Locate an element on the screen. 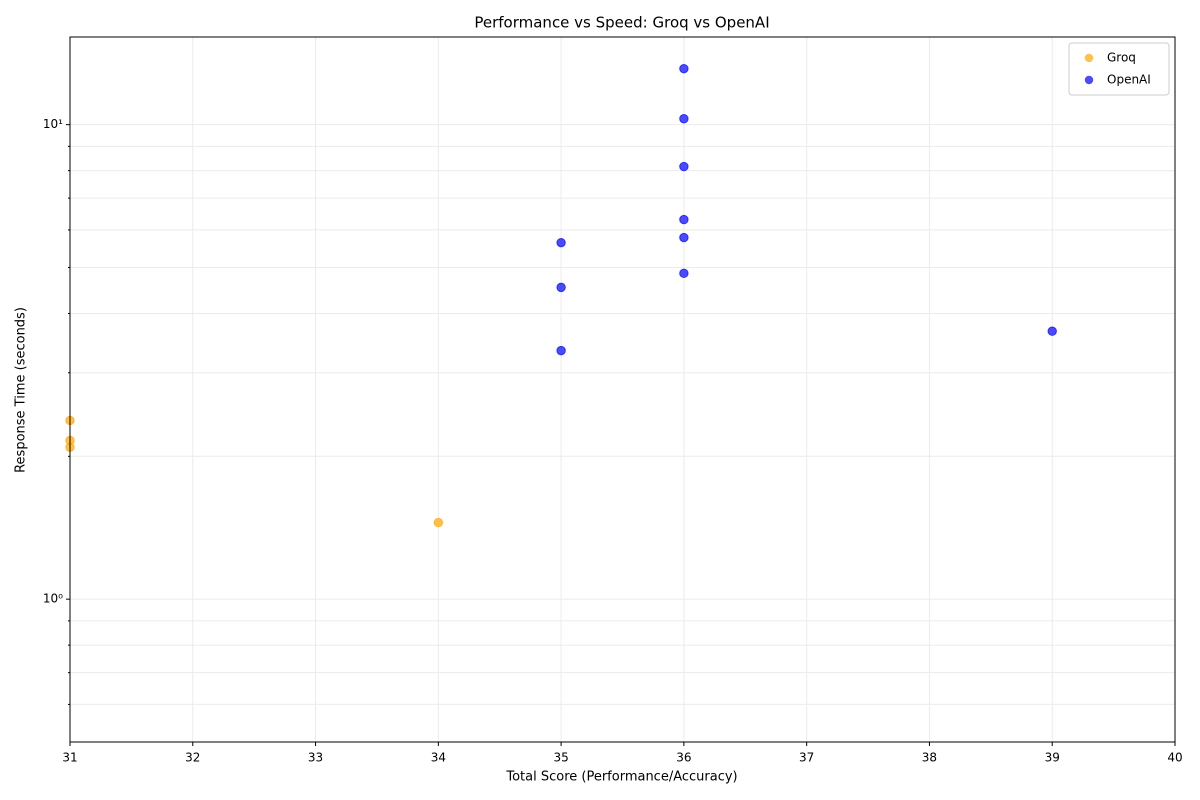 The height and width of the screenshot is (800, 1200). legend-box is located at coordinates (1119, 69).